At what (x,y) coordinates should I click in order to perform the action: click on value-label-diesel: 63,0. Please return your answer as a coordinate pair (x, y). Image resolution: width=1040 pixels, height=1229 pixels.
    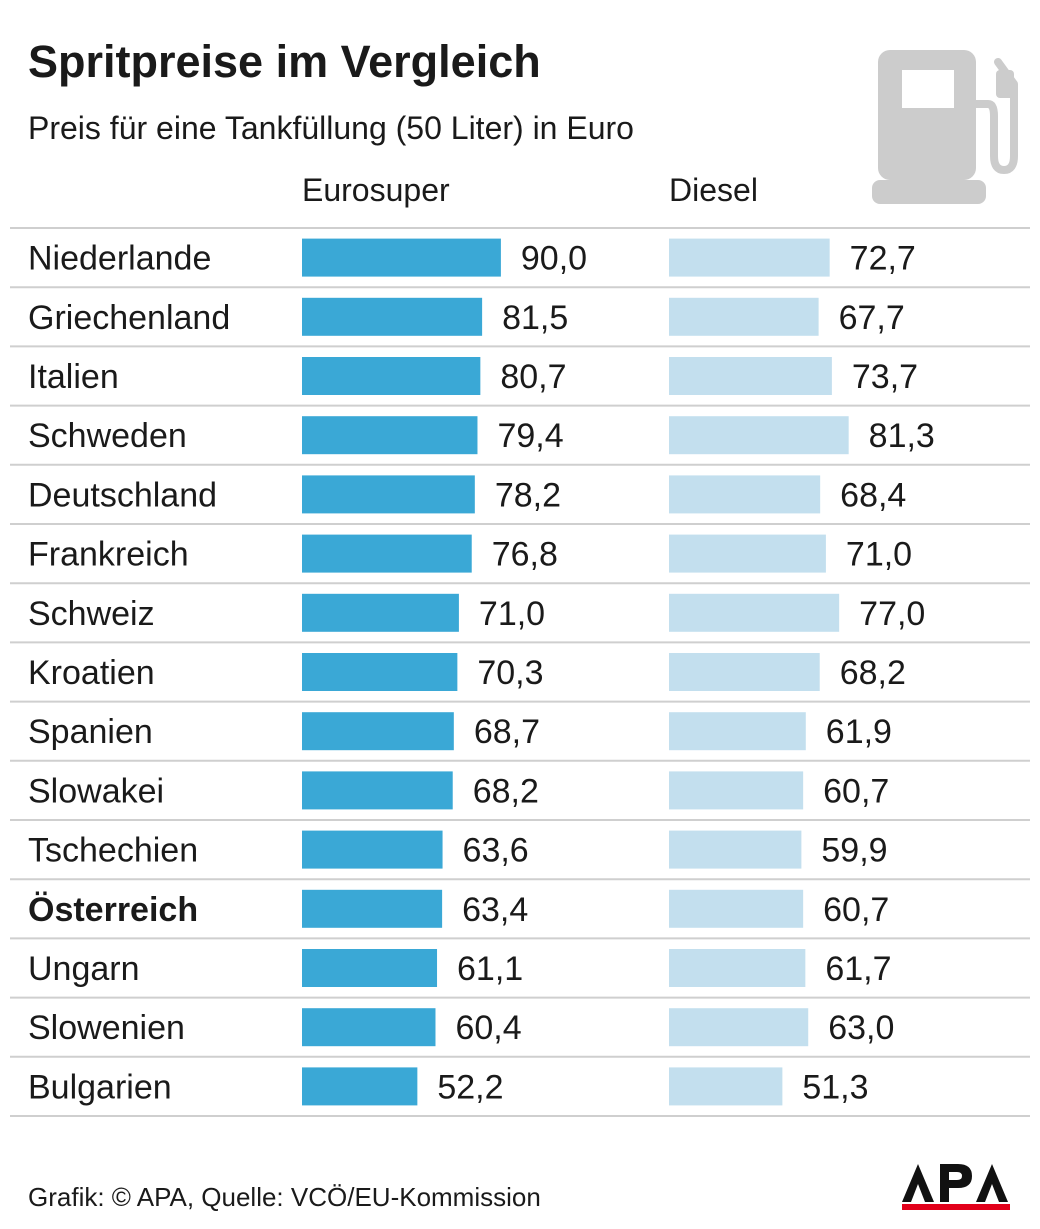
    Looking at the image, I should click on (861, 1028).